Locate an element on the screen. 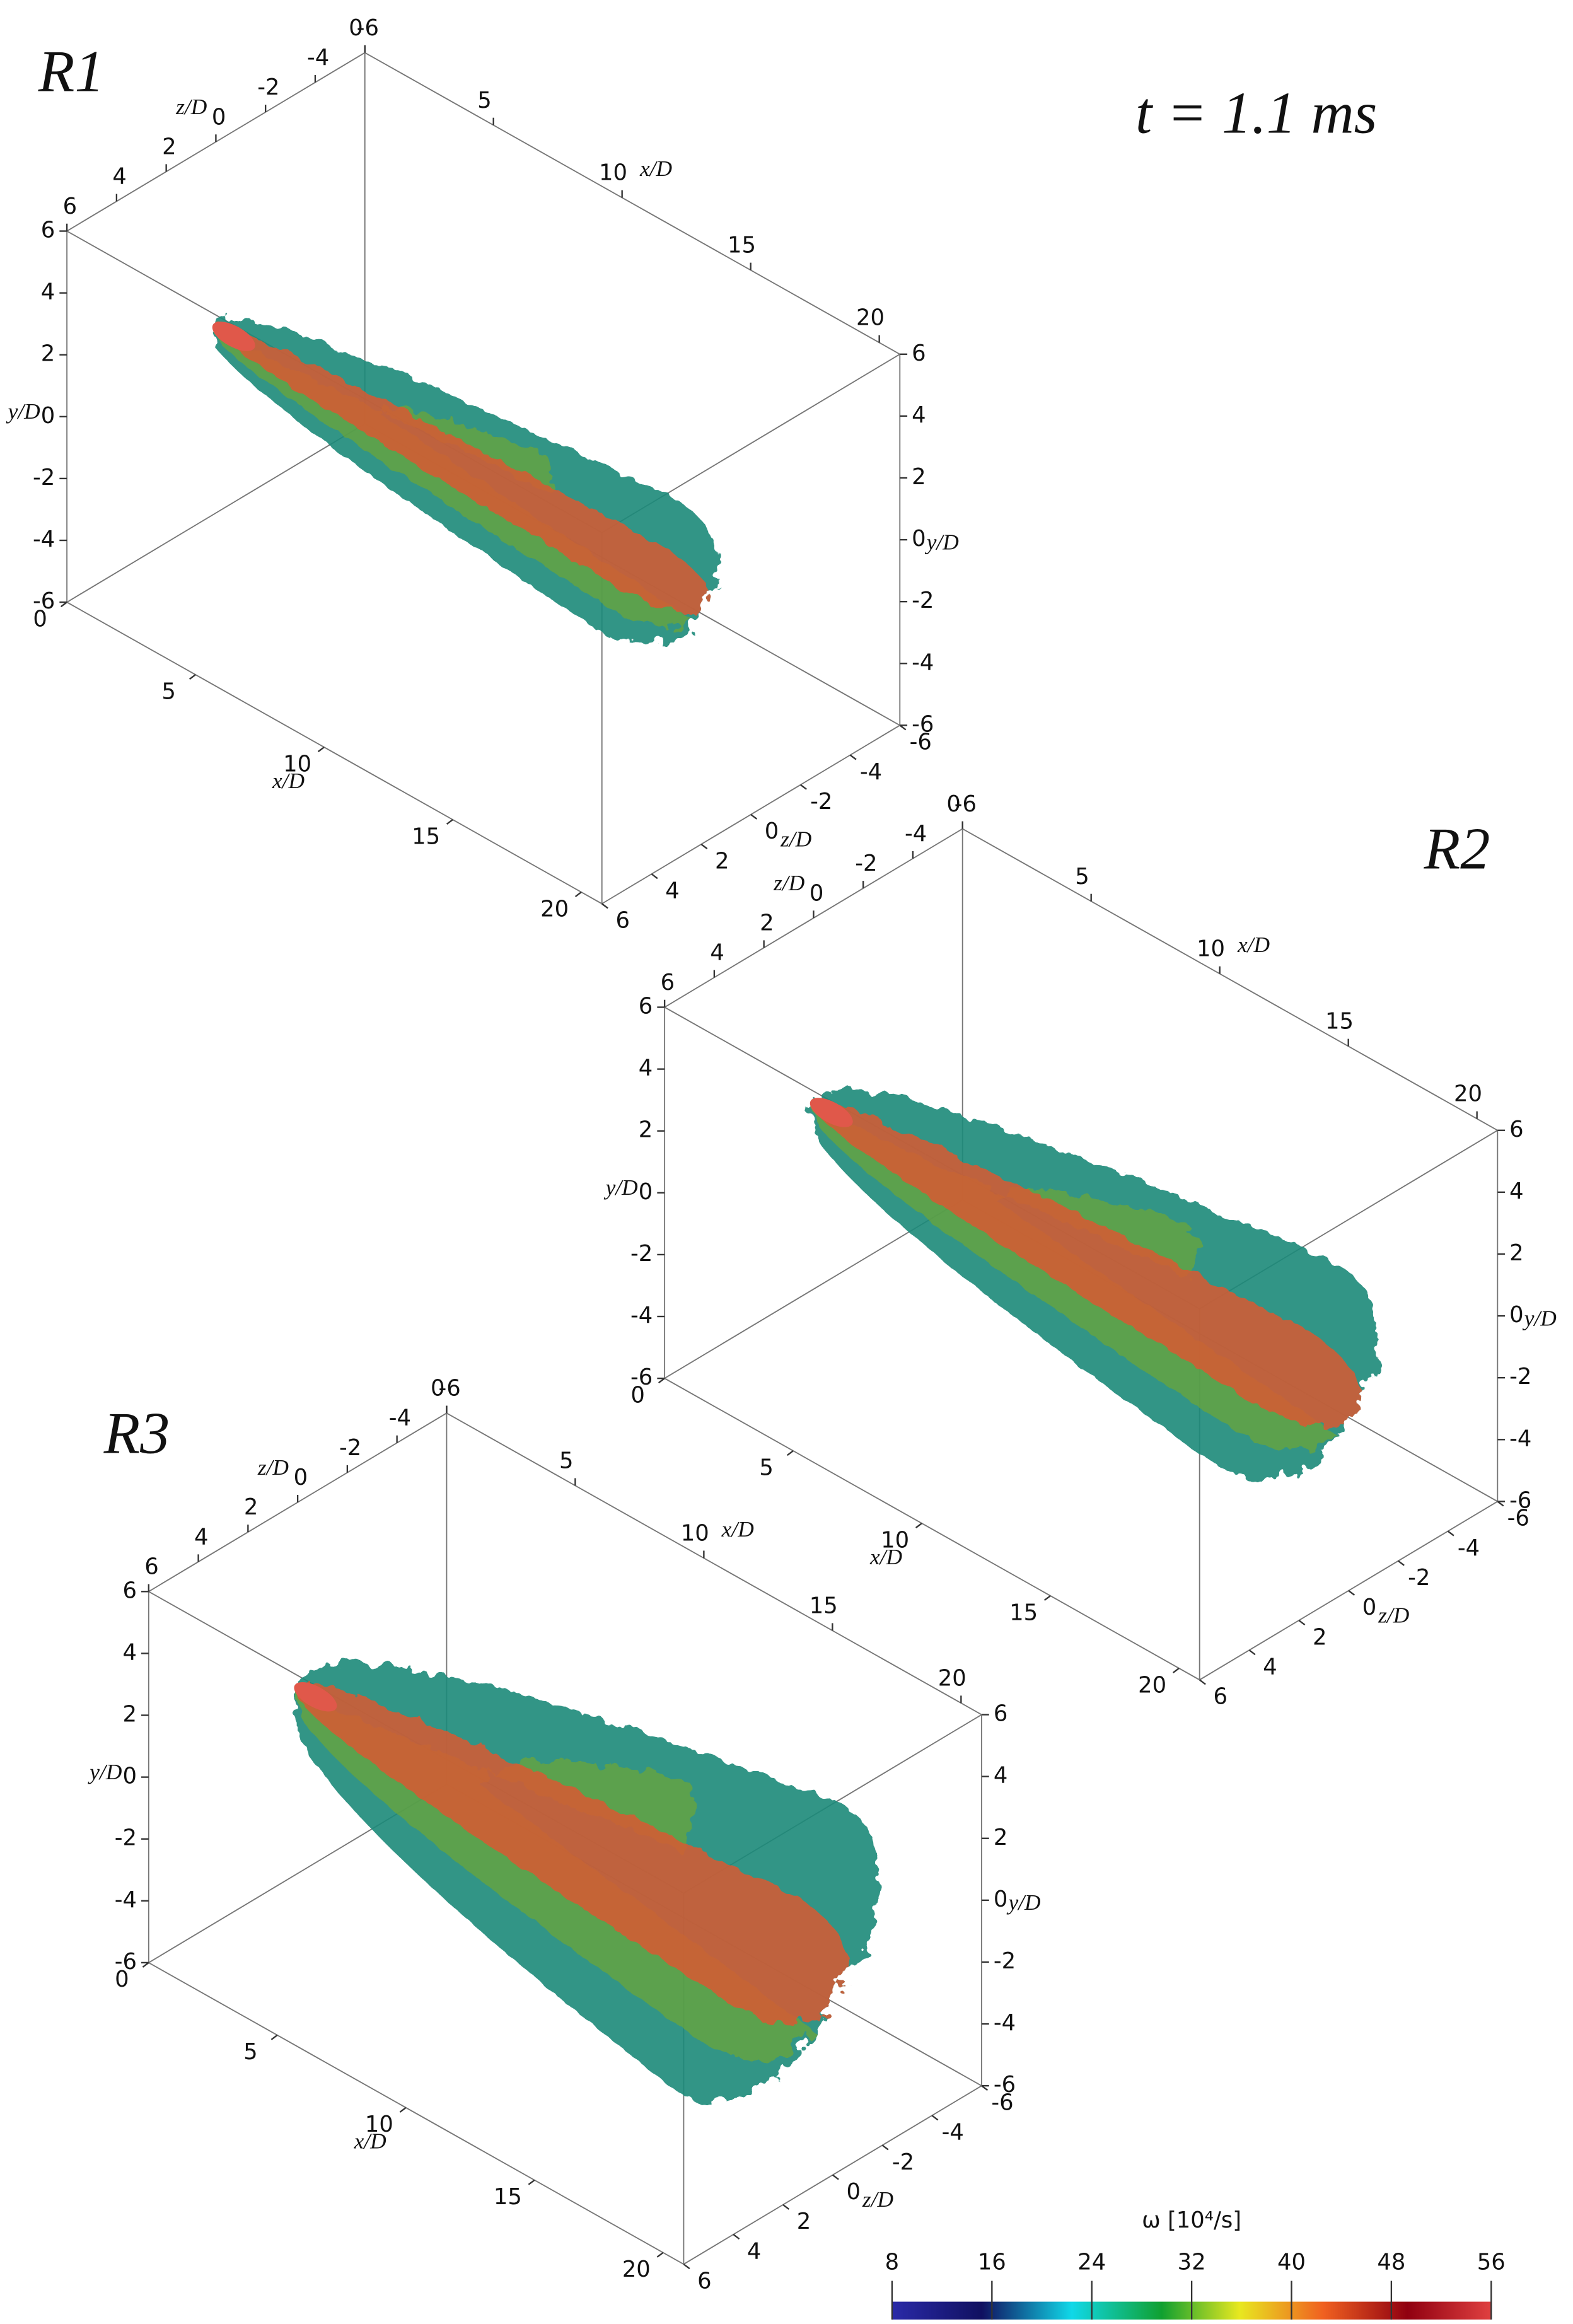 The height and width of the screenshot is (2324, 1573). colorbar-tick-label: 16 is located at coordinates (992, 2262).